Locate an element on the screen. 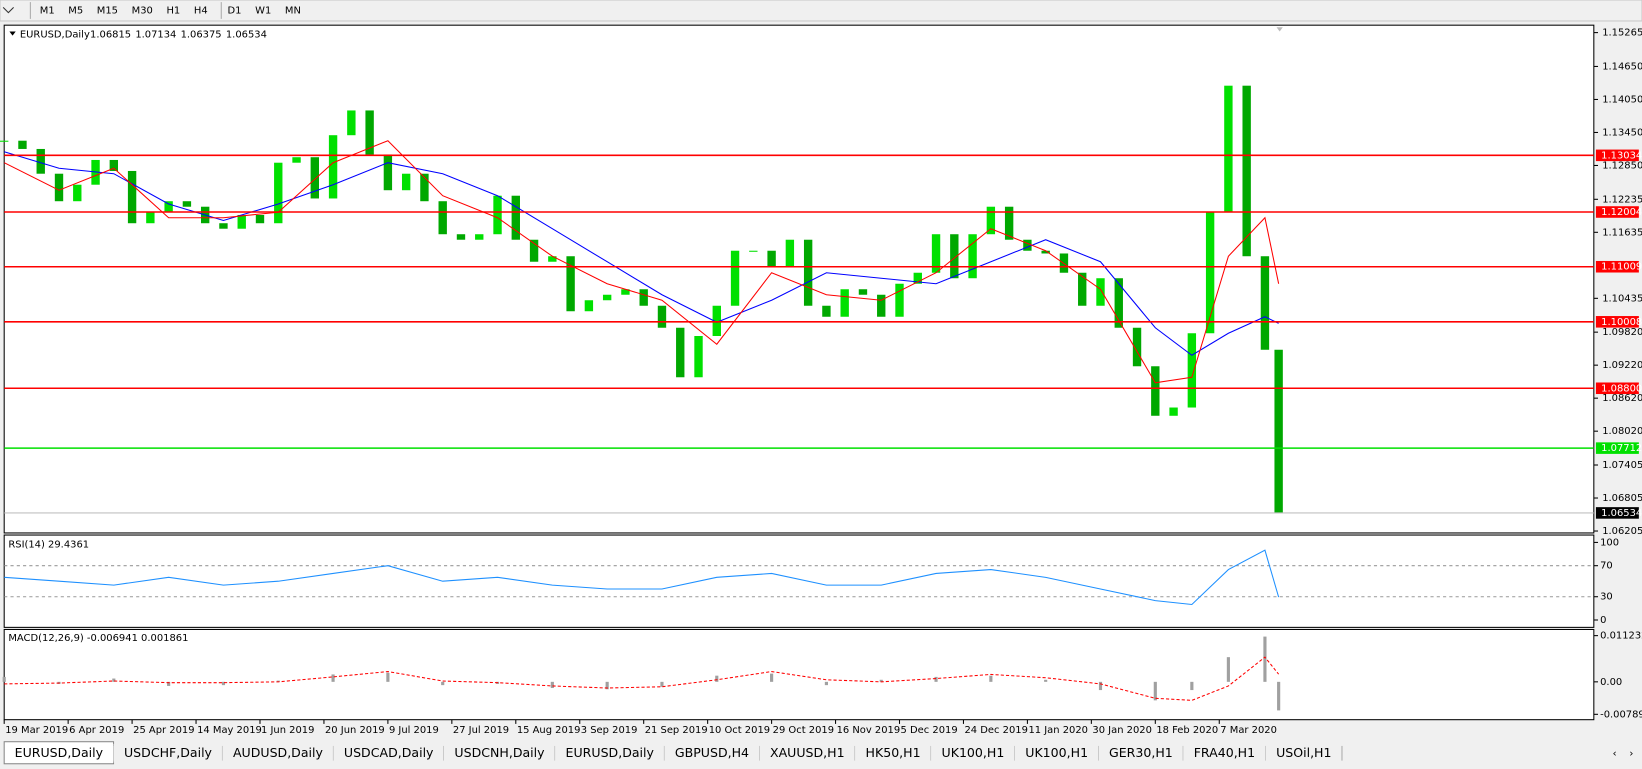 Image resolution: width=1642 pixels, height=769 pixels. tab: USDCHF,Daily is located at coordinates (168, 753).